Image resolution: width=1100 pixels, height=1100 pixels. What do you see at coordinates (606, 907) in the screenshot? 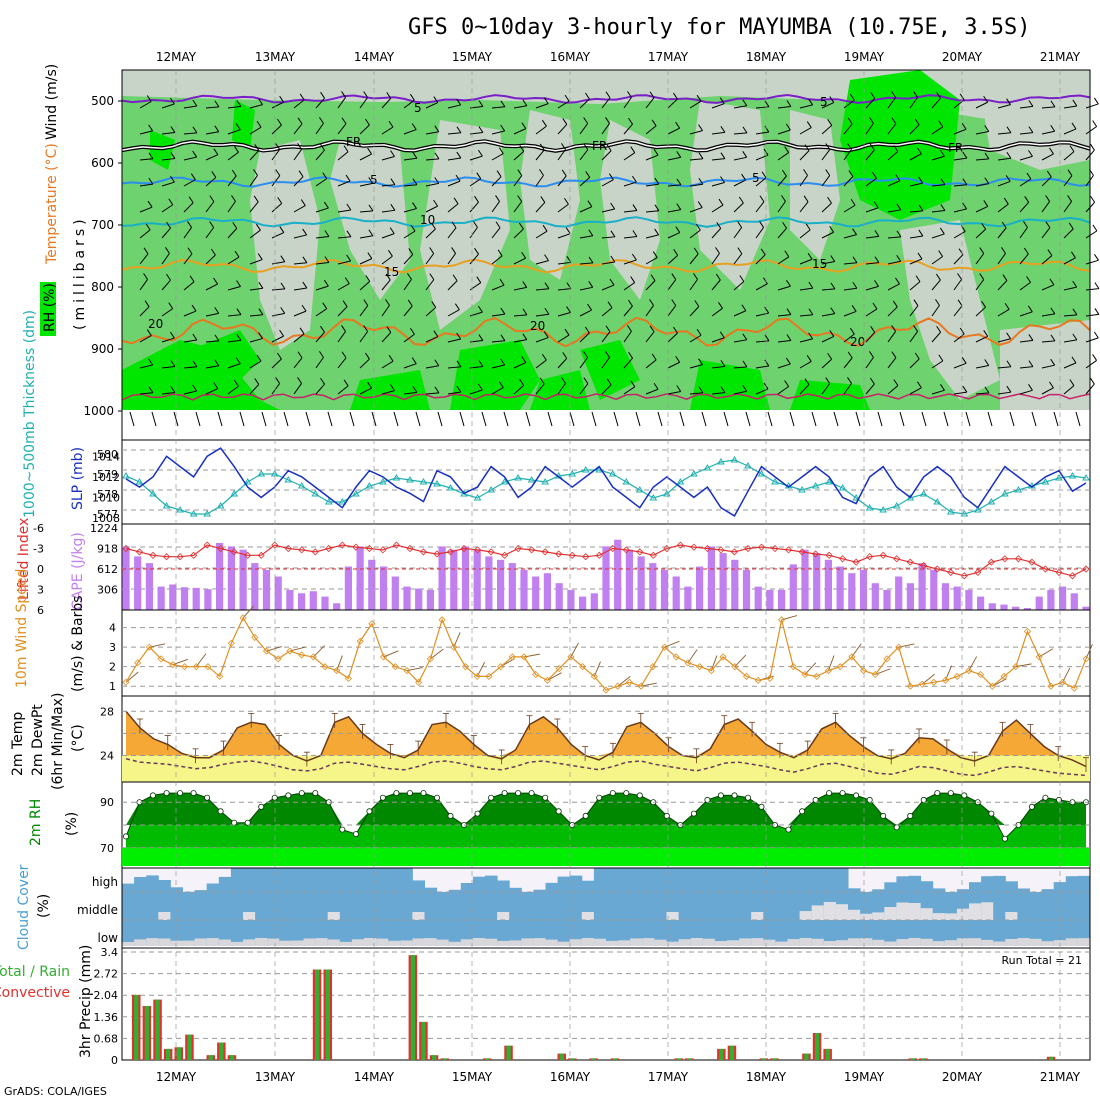
I see `cloud-bars` at bounding box center [606, 907].